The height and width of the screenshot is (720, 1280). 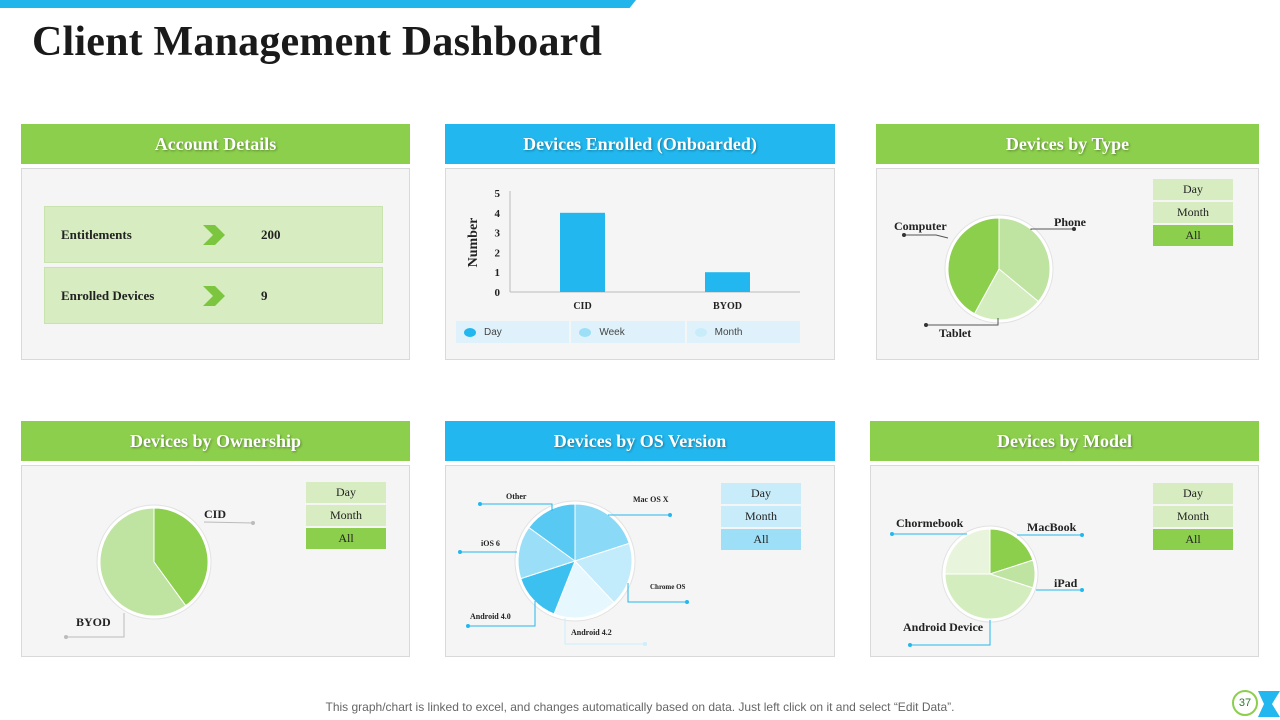 I want to click on devices-by-model-header: Devices by Model, so click(x=1064, y=441).